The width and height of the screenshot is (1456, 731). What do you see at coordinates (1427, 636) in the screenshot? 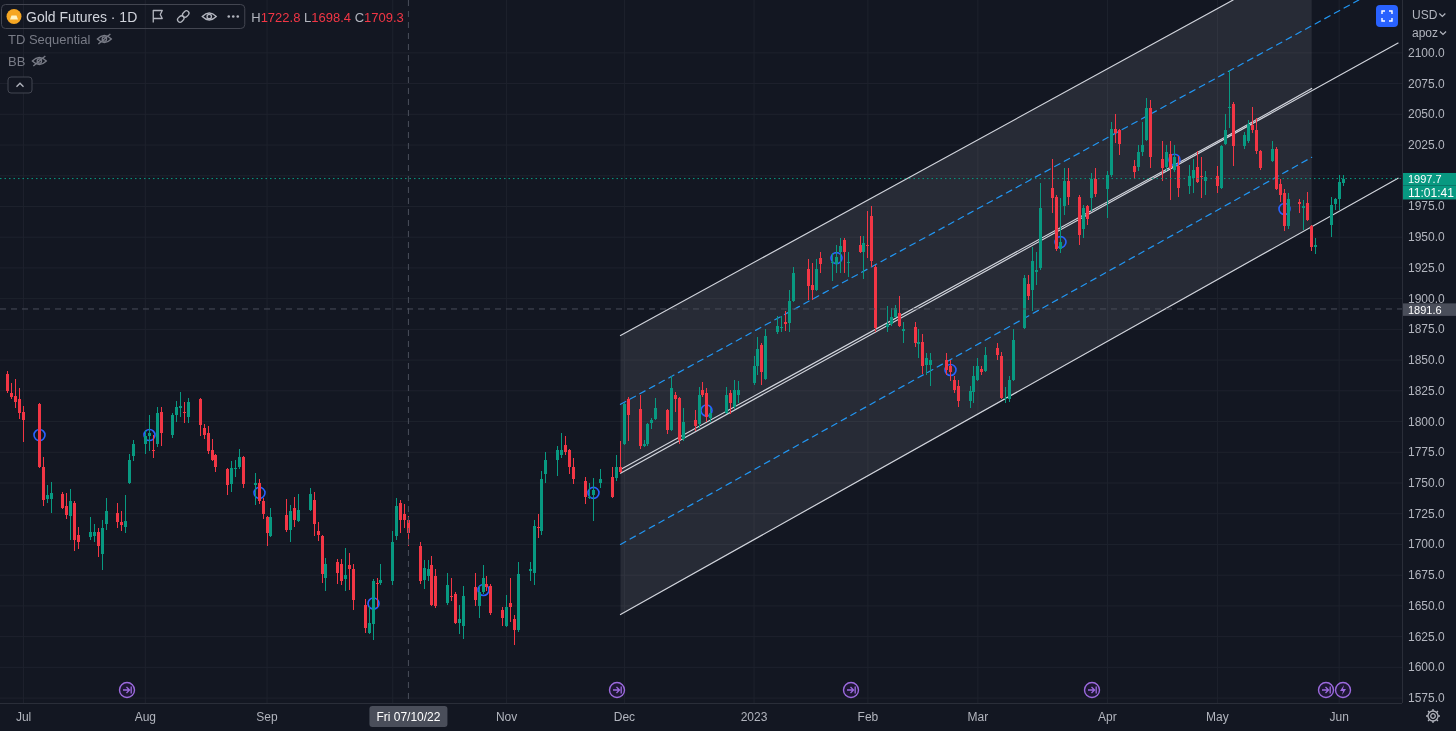
I see `y-tick-label: 1625.0` at bounding box center [1427, 636].